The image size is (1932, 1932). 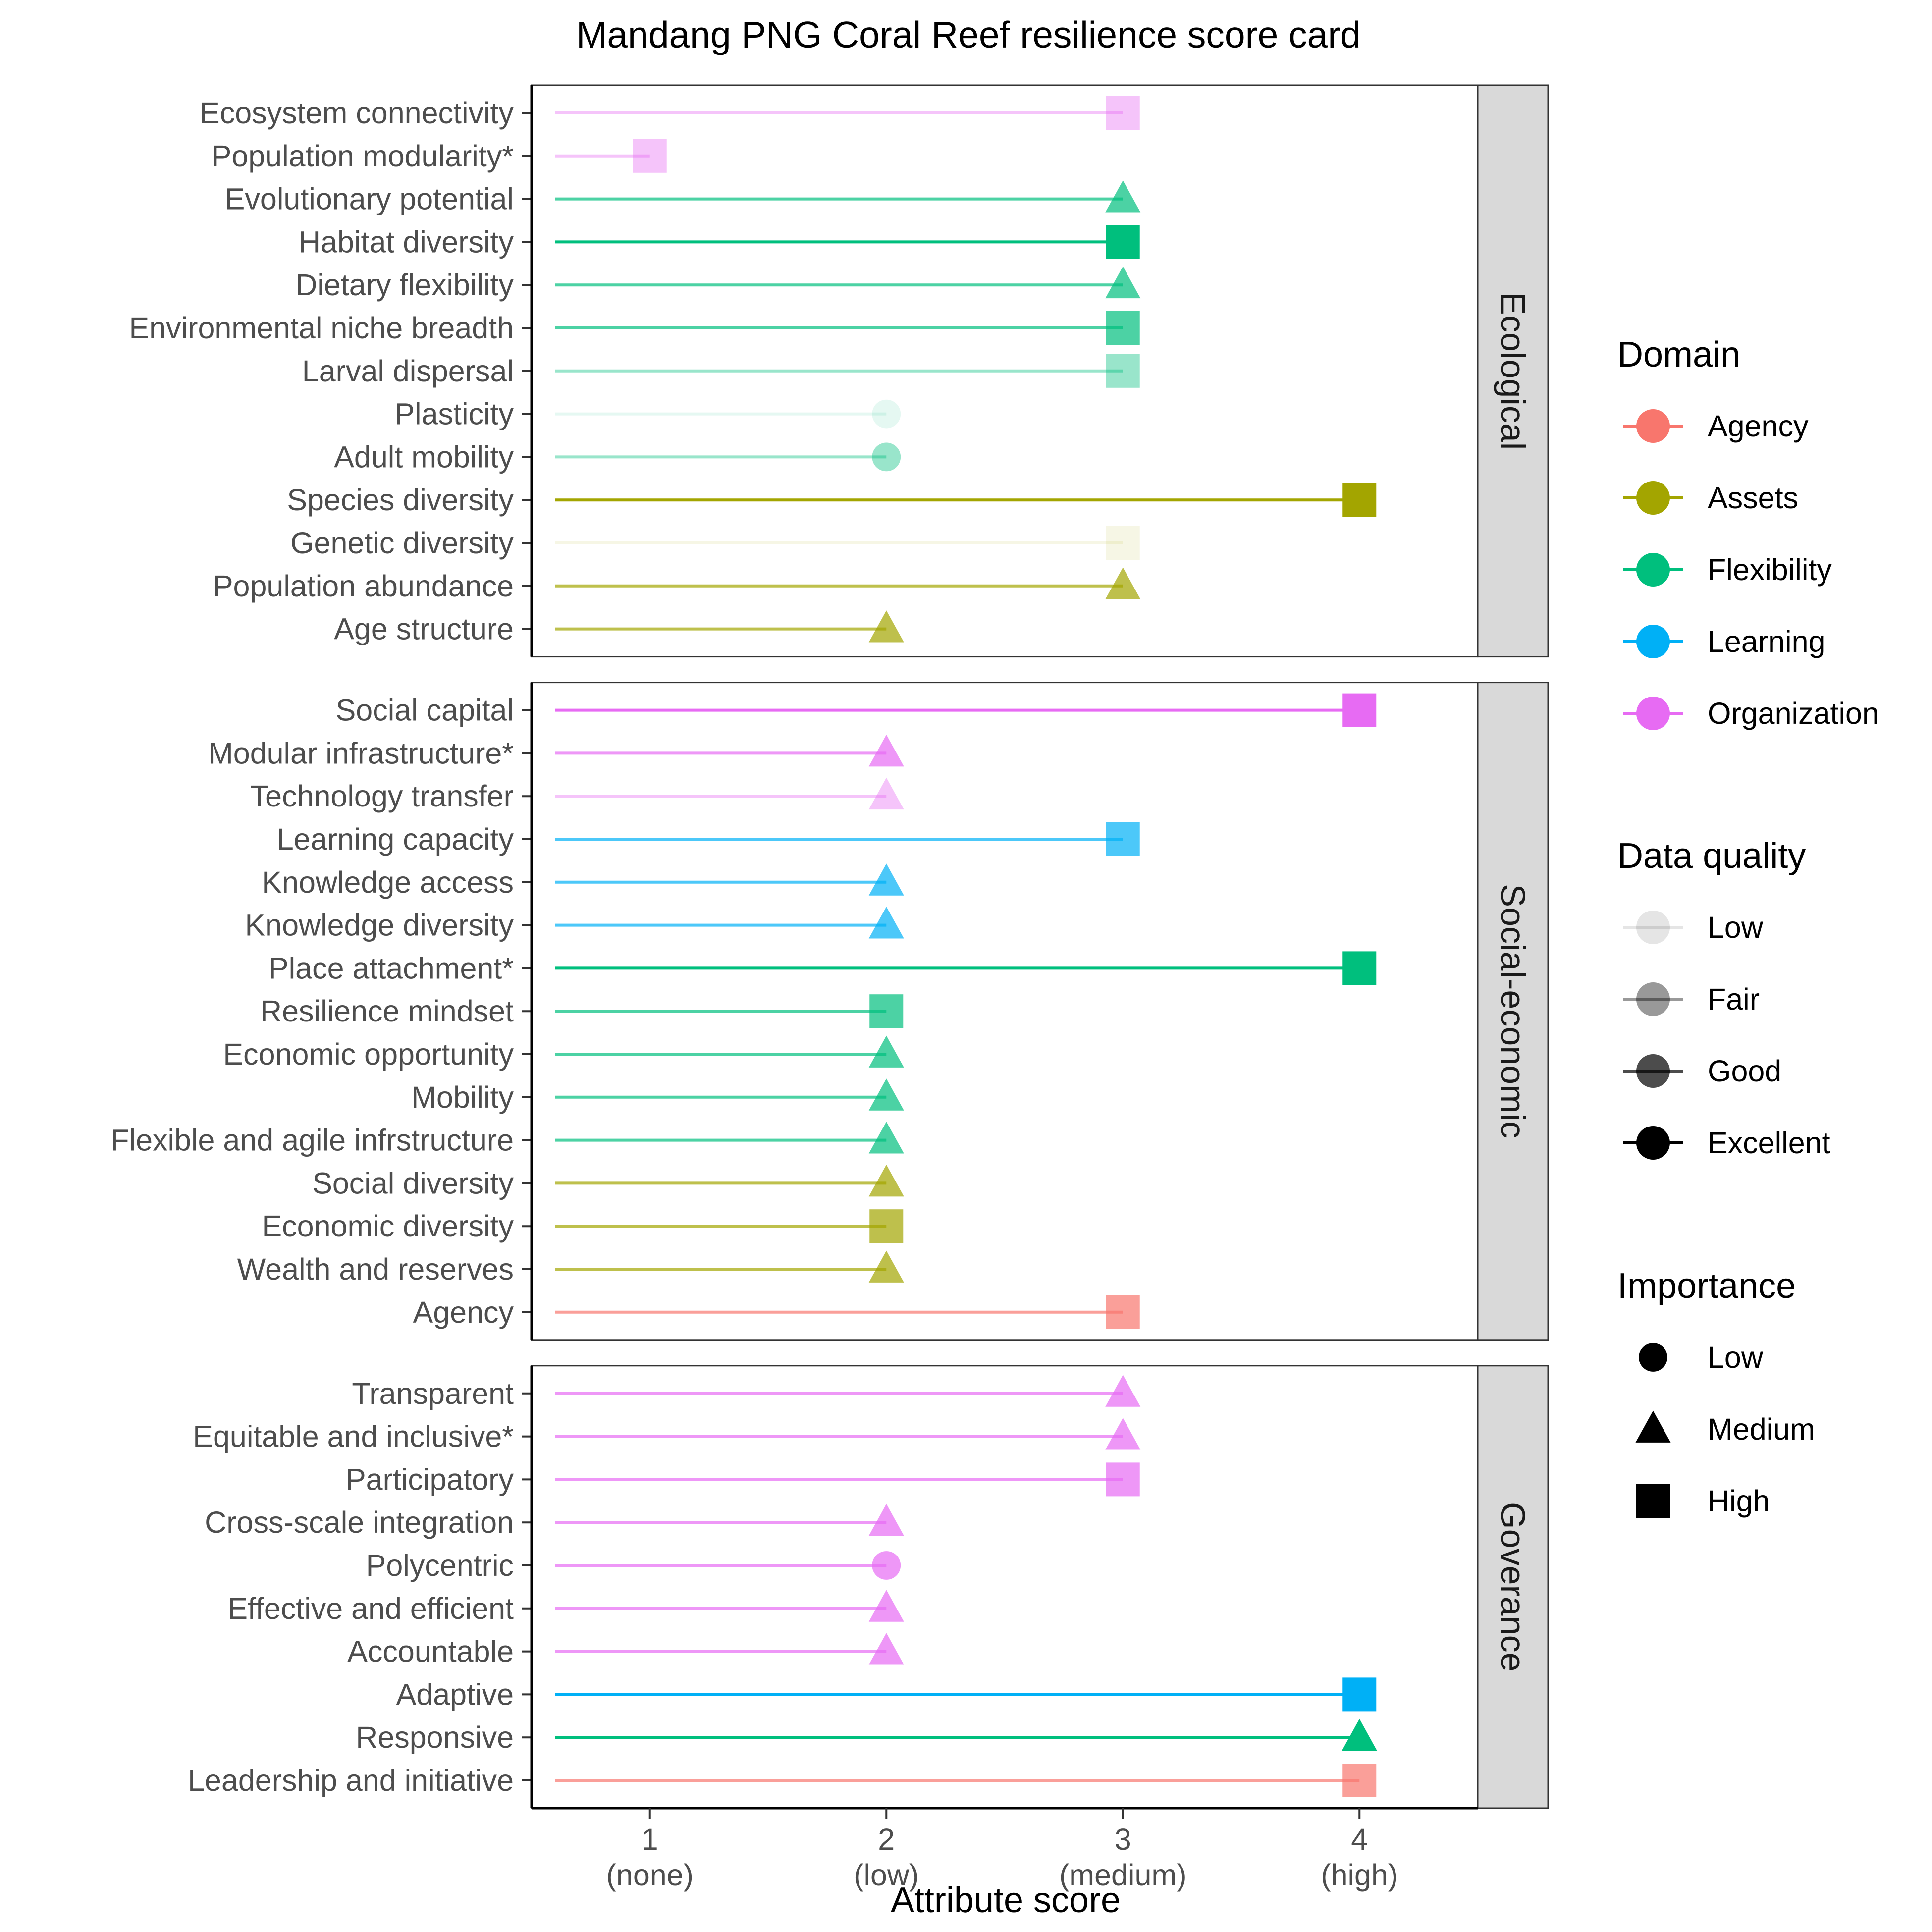 I want to click on item-technology-transfer: Technology transfer, so click(x=577, y=795).